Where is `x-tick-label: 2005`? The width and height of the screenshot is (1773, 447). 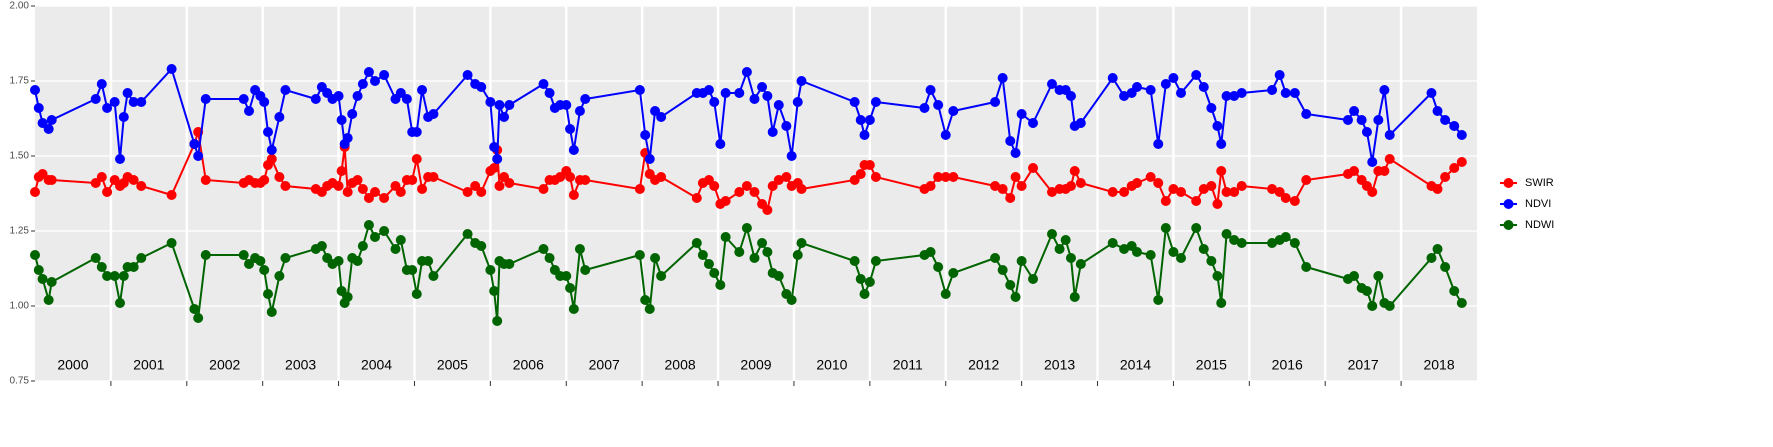
x-tick-label: 2005 is located at coordinates (452, 365).